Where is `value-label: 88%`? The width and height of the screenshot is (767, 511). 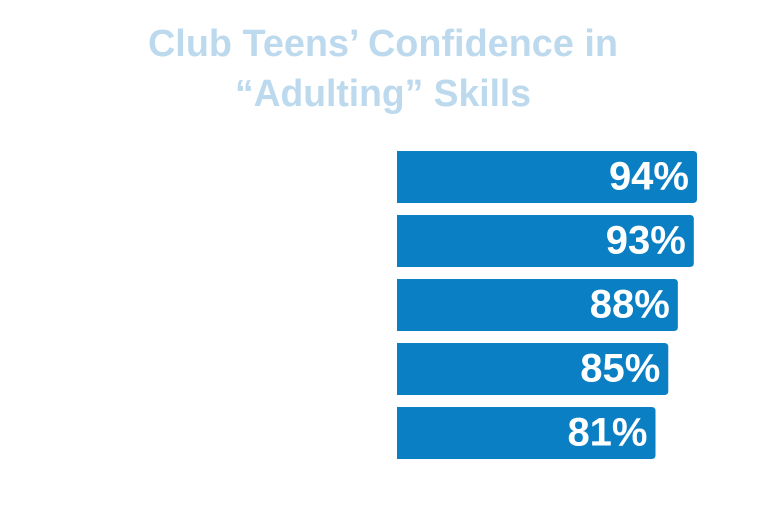 value-label: 88% is located at coordinates (630, 305).